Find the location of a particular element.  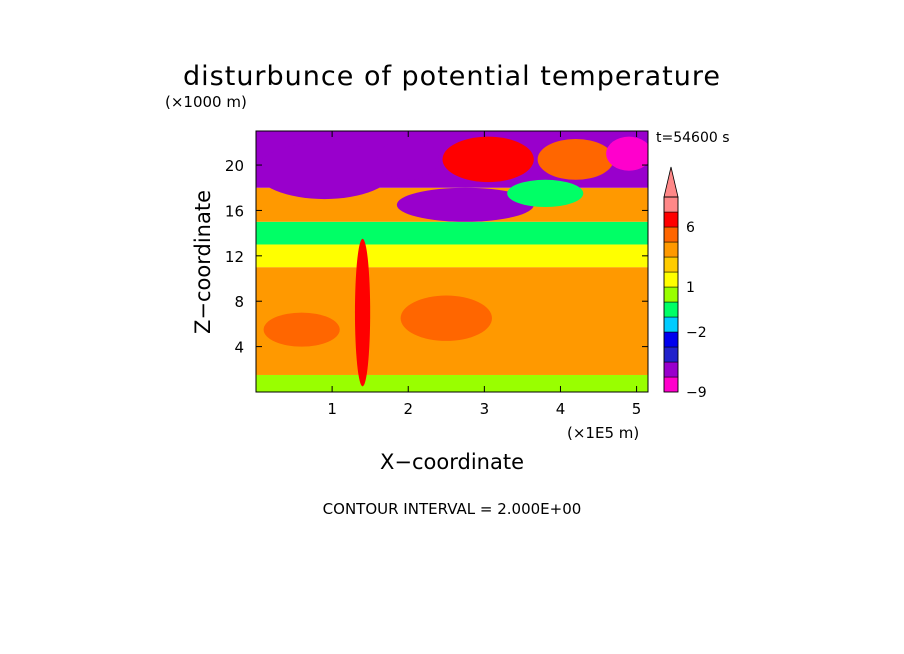

colorbar is located at coordinates (671, 279).